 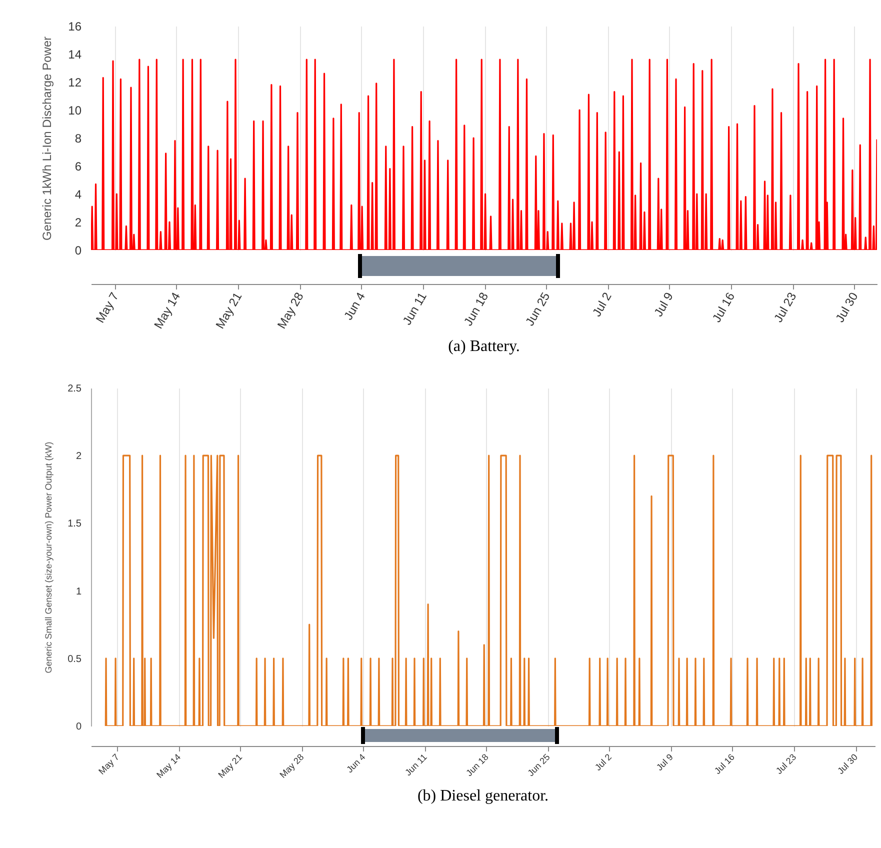 What do you see at coordinates (292, 766) in the screenshot?
I see `x-tick-label: May 28` at bounding box center [292, 766].